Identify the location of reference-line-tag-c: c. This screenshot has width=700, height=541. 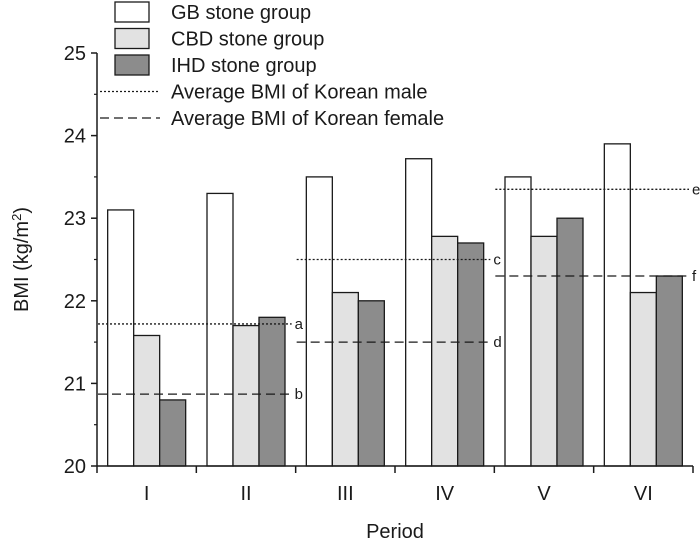
(497, 260).